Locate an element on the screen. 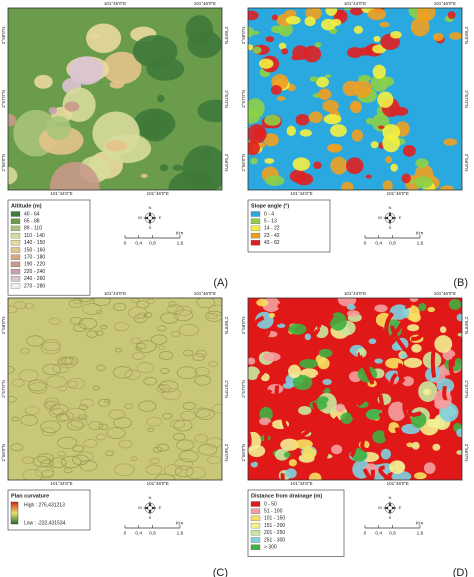  compass-letter: S is located at coordinates (390, 517).